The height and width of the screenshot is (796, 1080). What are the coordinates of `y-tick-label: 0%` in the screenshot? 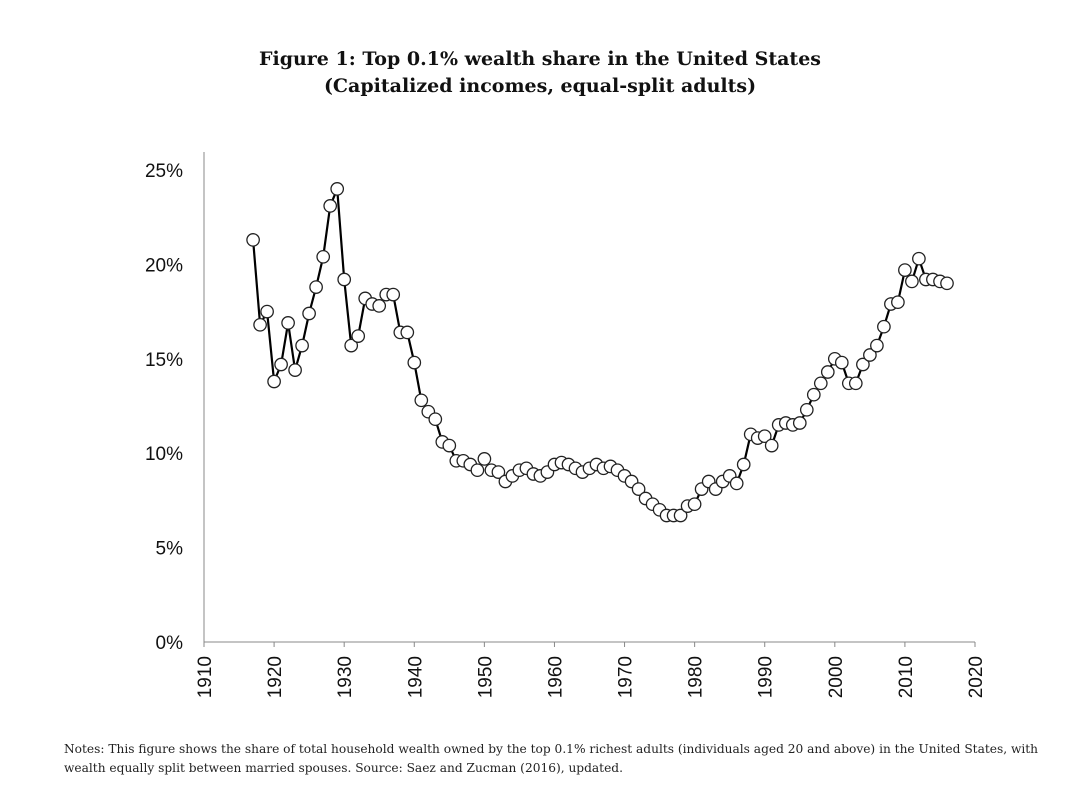 It's located at (170, 643).